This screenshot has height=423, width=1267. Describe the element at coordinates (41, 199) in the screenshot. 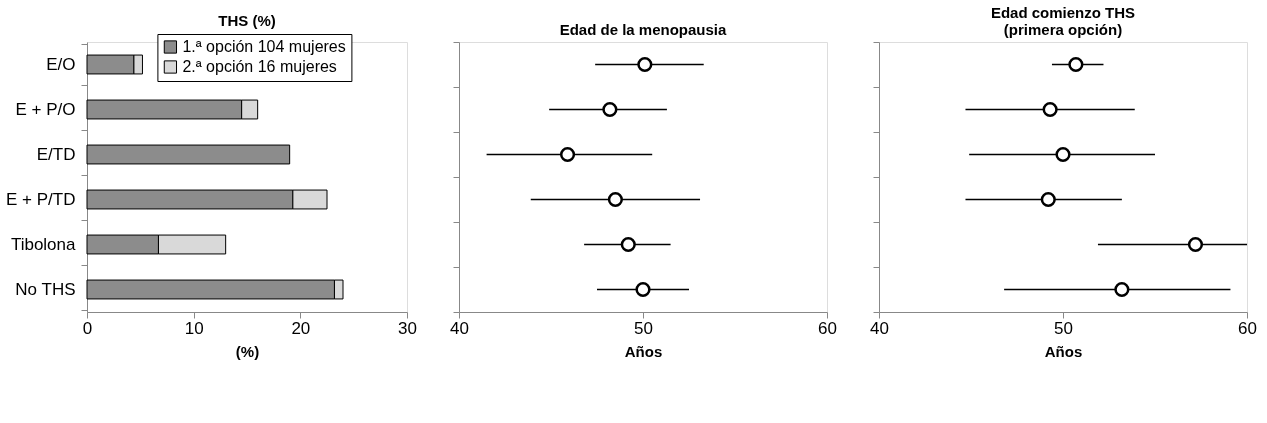

I see `y-tick-label: E + P/TD` at that location.